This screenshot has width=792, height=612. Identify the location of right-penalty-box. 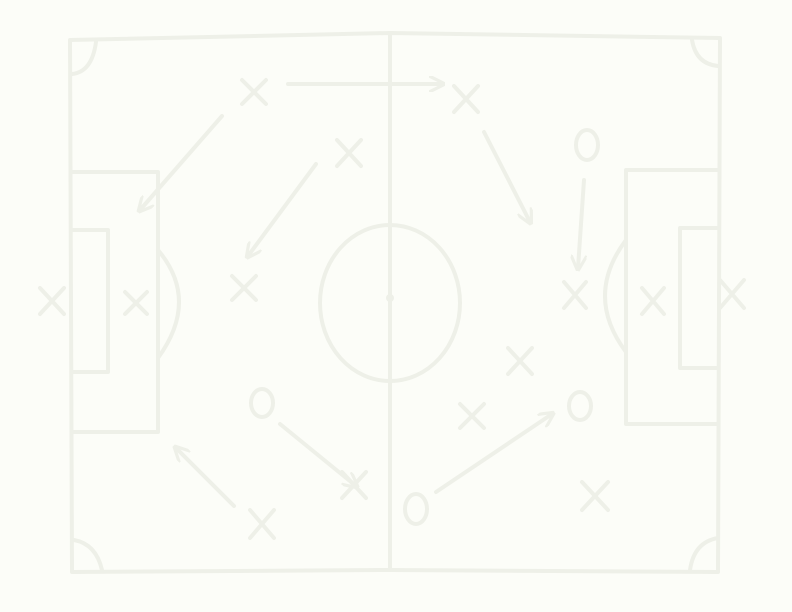
(672, 297).